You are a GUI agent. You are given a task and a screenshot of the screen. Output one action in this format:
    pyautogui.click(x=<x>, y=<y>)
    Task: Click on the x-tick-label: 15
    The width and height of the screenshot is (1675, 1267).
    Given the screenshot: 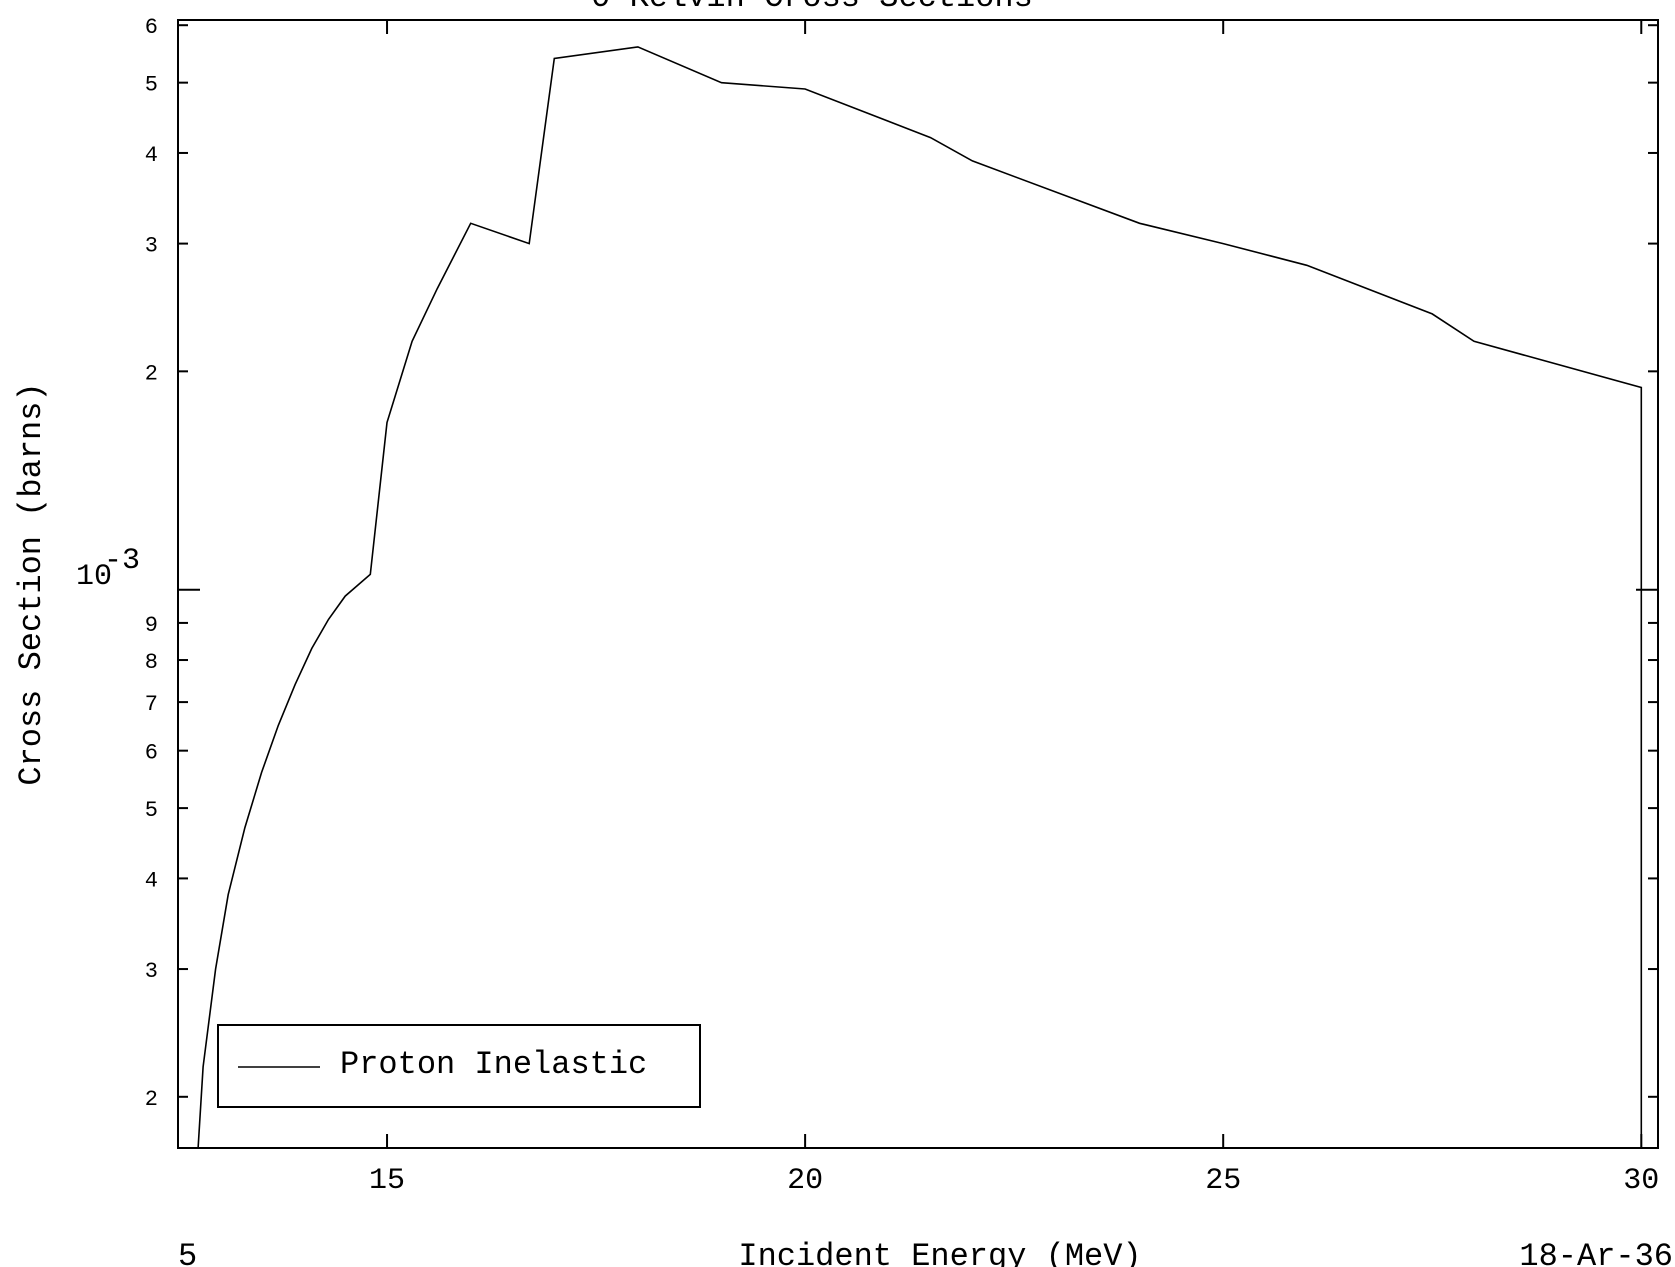 What is the action you would take?
    pyautogui.click(x=387, y=1181)
    